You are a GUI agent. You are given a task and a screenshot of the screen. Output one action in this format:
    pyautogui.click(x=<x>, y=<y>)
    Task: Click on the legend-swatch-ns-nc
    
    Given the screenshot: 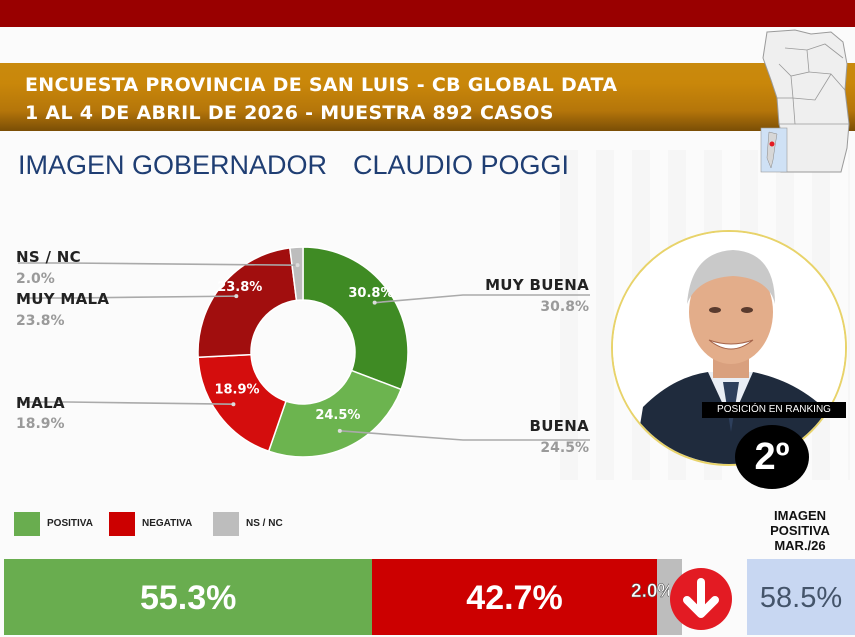 What is the action you would take?
    pyautogui.click(x=226, y=524)
    